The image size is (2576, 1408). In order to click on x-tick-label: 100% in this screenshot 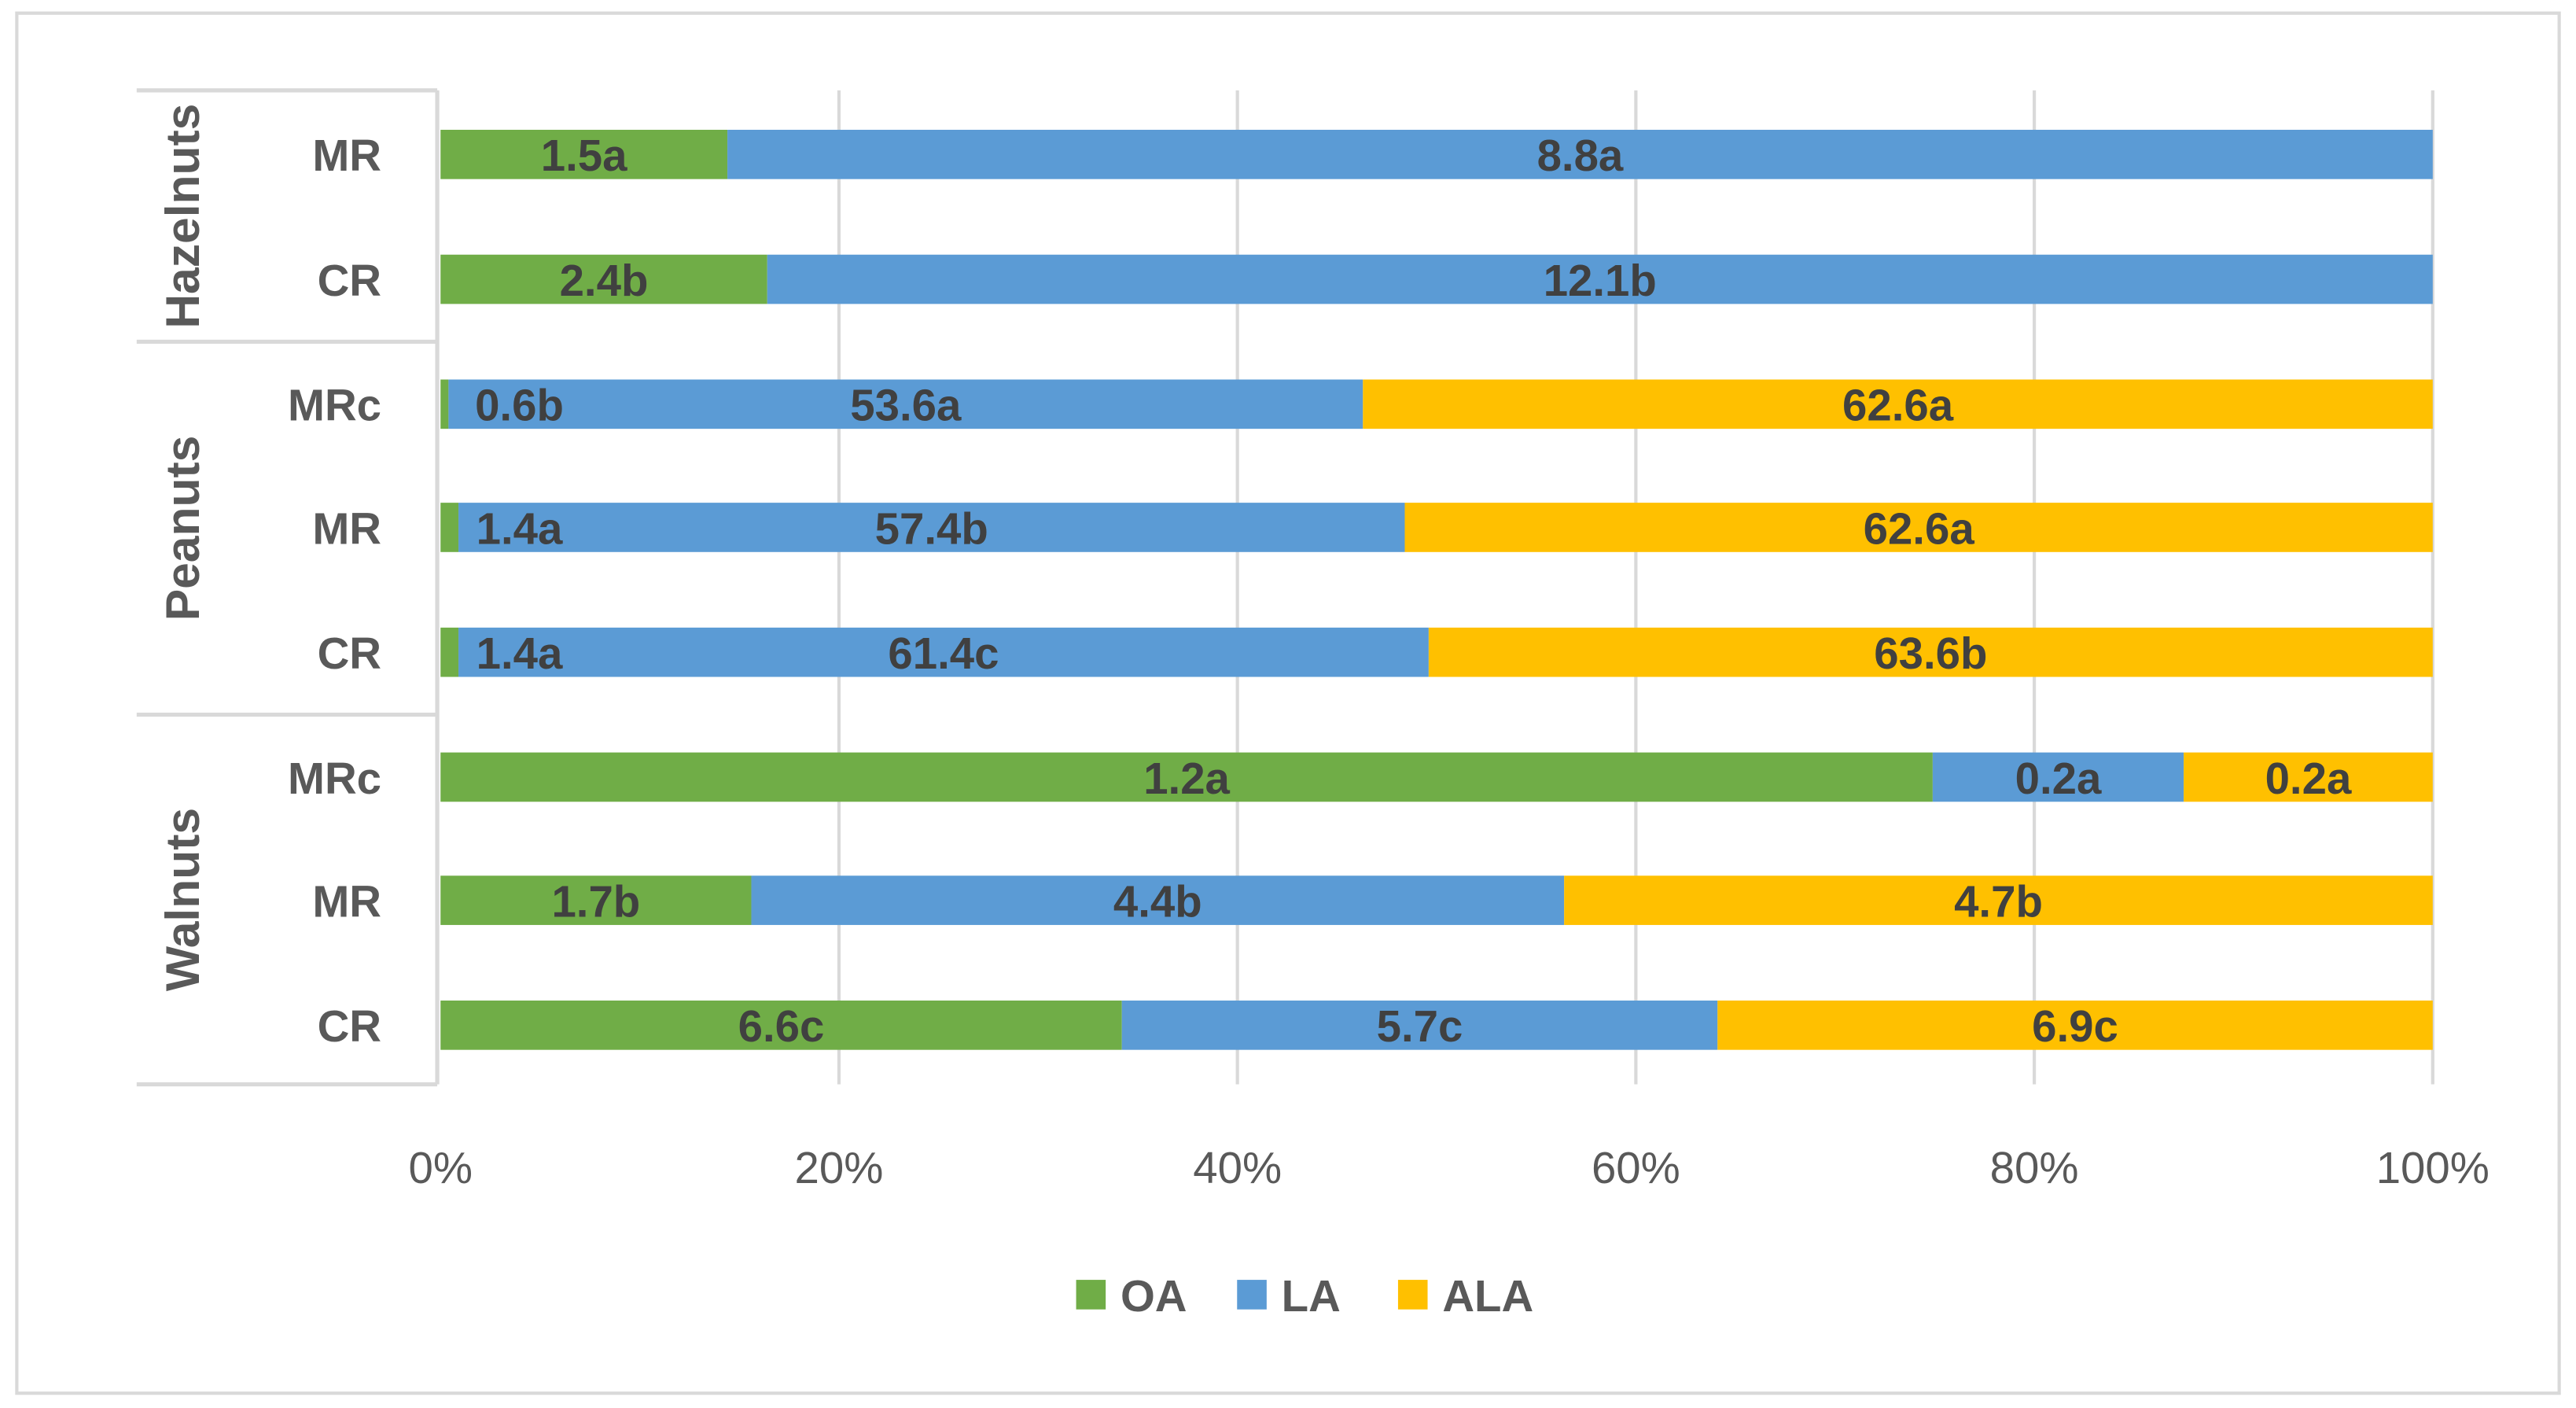, I will do `click(2433, 1167)`.